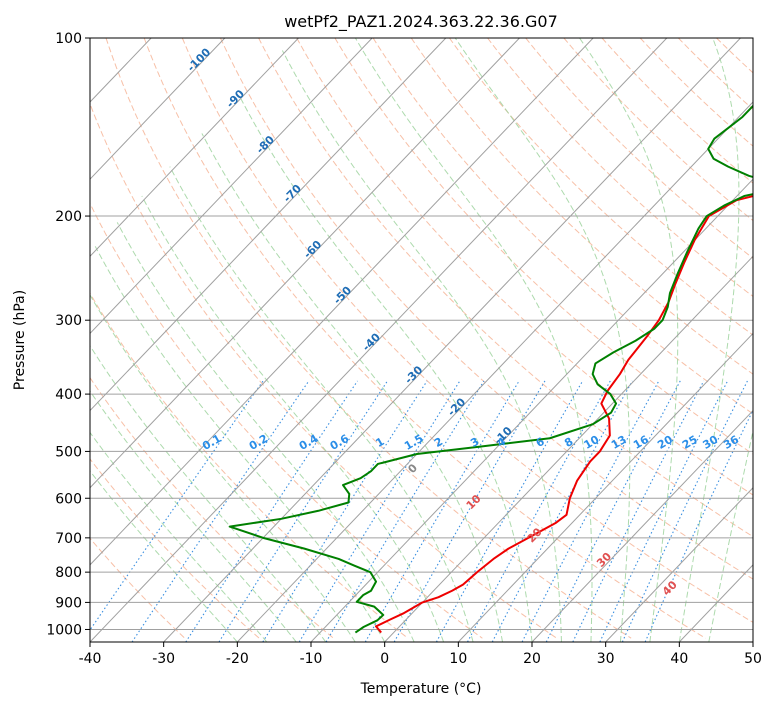  Describe the element at coordinates (753, 659) in the screenshot. I see `x-tick-label: 50` at that location.